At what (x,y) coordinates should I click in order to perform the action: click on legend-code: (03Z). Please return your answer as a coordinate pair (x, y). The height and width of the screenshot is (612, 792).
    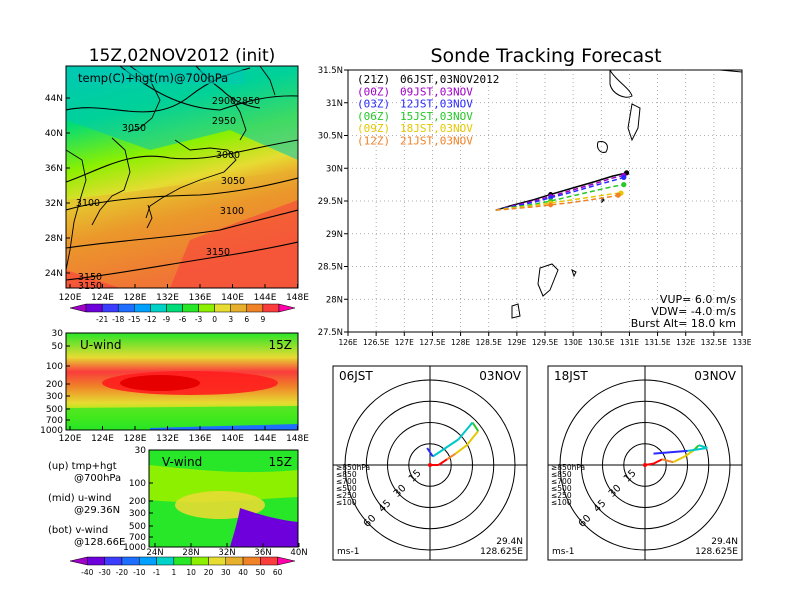
    Looking at the image, I should click on (373, 104).